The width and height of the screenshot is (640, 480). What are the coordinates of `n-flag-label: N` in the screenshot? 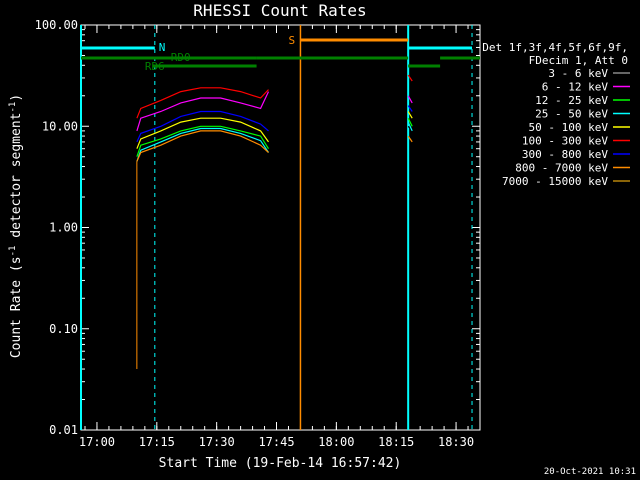 It's located at (162, 47).